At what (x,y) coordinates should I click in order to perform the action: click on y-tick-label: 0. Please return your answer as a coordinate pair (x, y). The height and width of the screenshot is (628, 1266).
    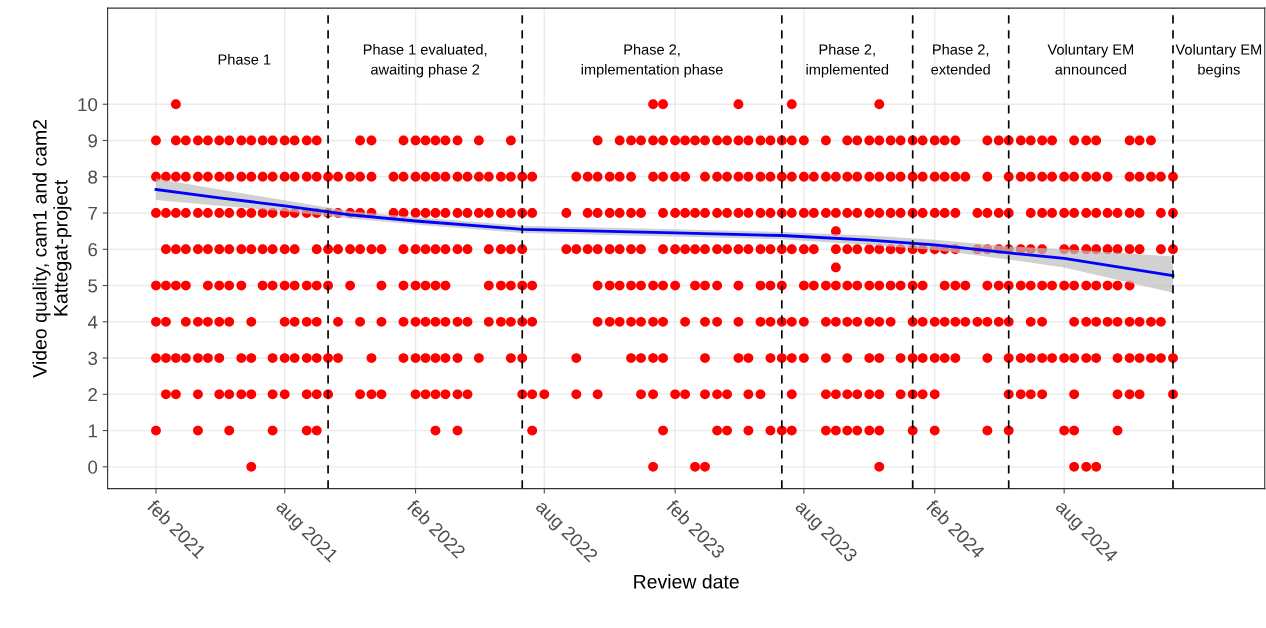
    Looking at the image, I should click on (93, 467).